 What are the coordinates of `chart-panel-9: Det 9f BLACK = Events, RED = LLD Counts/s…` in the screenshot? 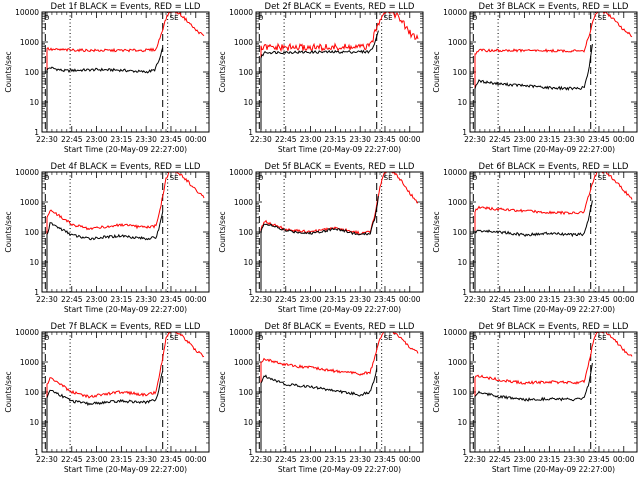 It's located at (535, 398).